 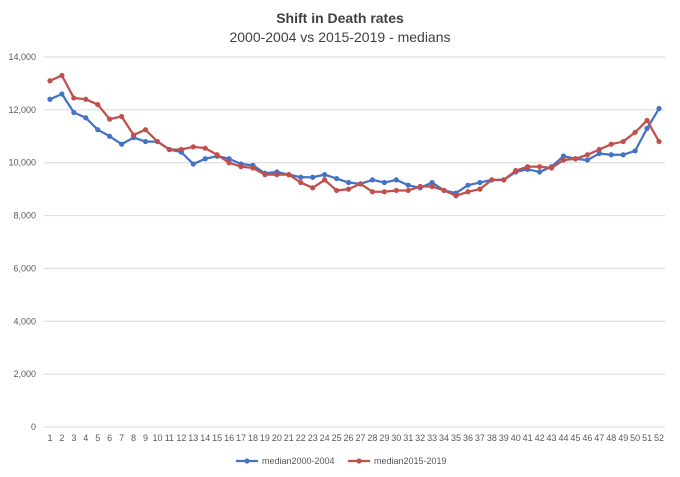 I want to click on x-tick-label: 18, so click(x=253, y=438).